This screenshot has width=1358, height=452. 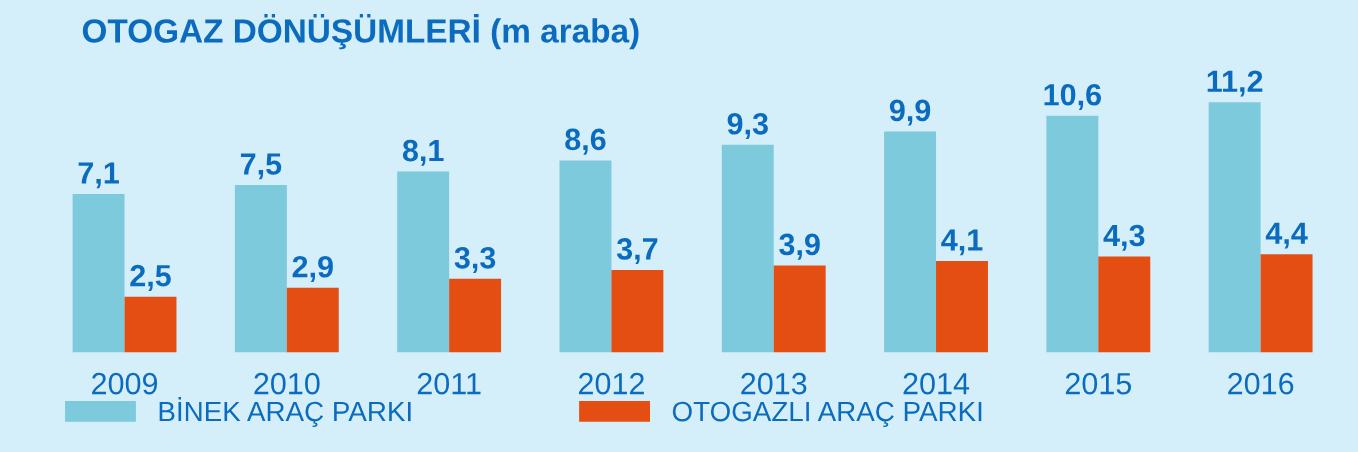 What do you see at coordinates (1235, 83) in the screenshot?
I see `data-label: 11,2` at bounding box center [1235, 83].